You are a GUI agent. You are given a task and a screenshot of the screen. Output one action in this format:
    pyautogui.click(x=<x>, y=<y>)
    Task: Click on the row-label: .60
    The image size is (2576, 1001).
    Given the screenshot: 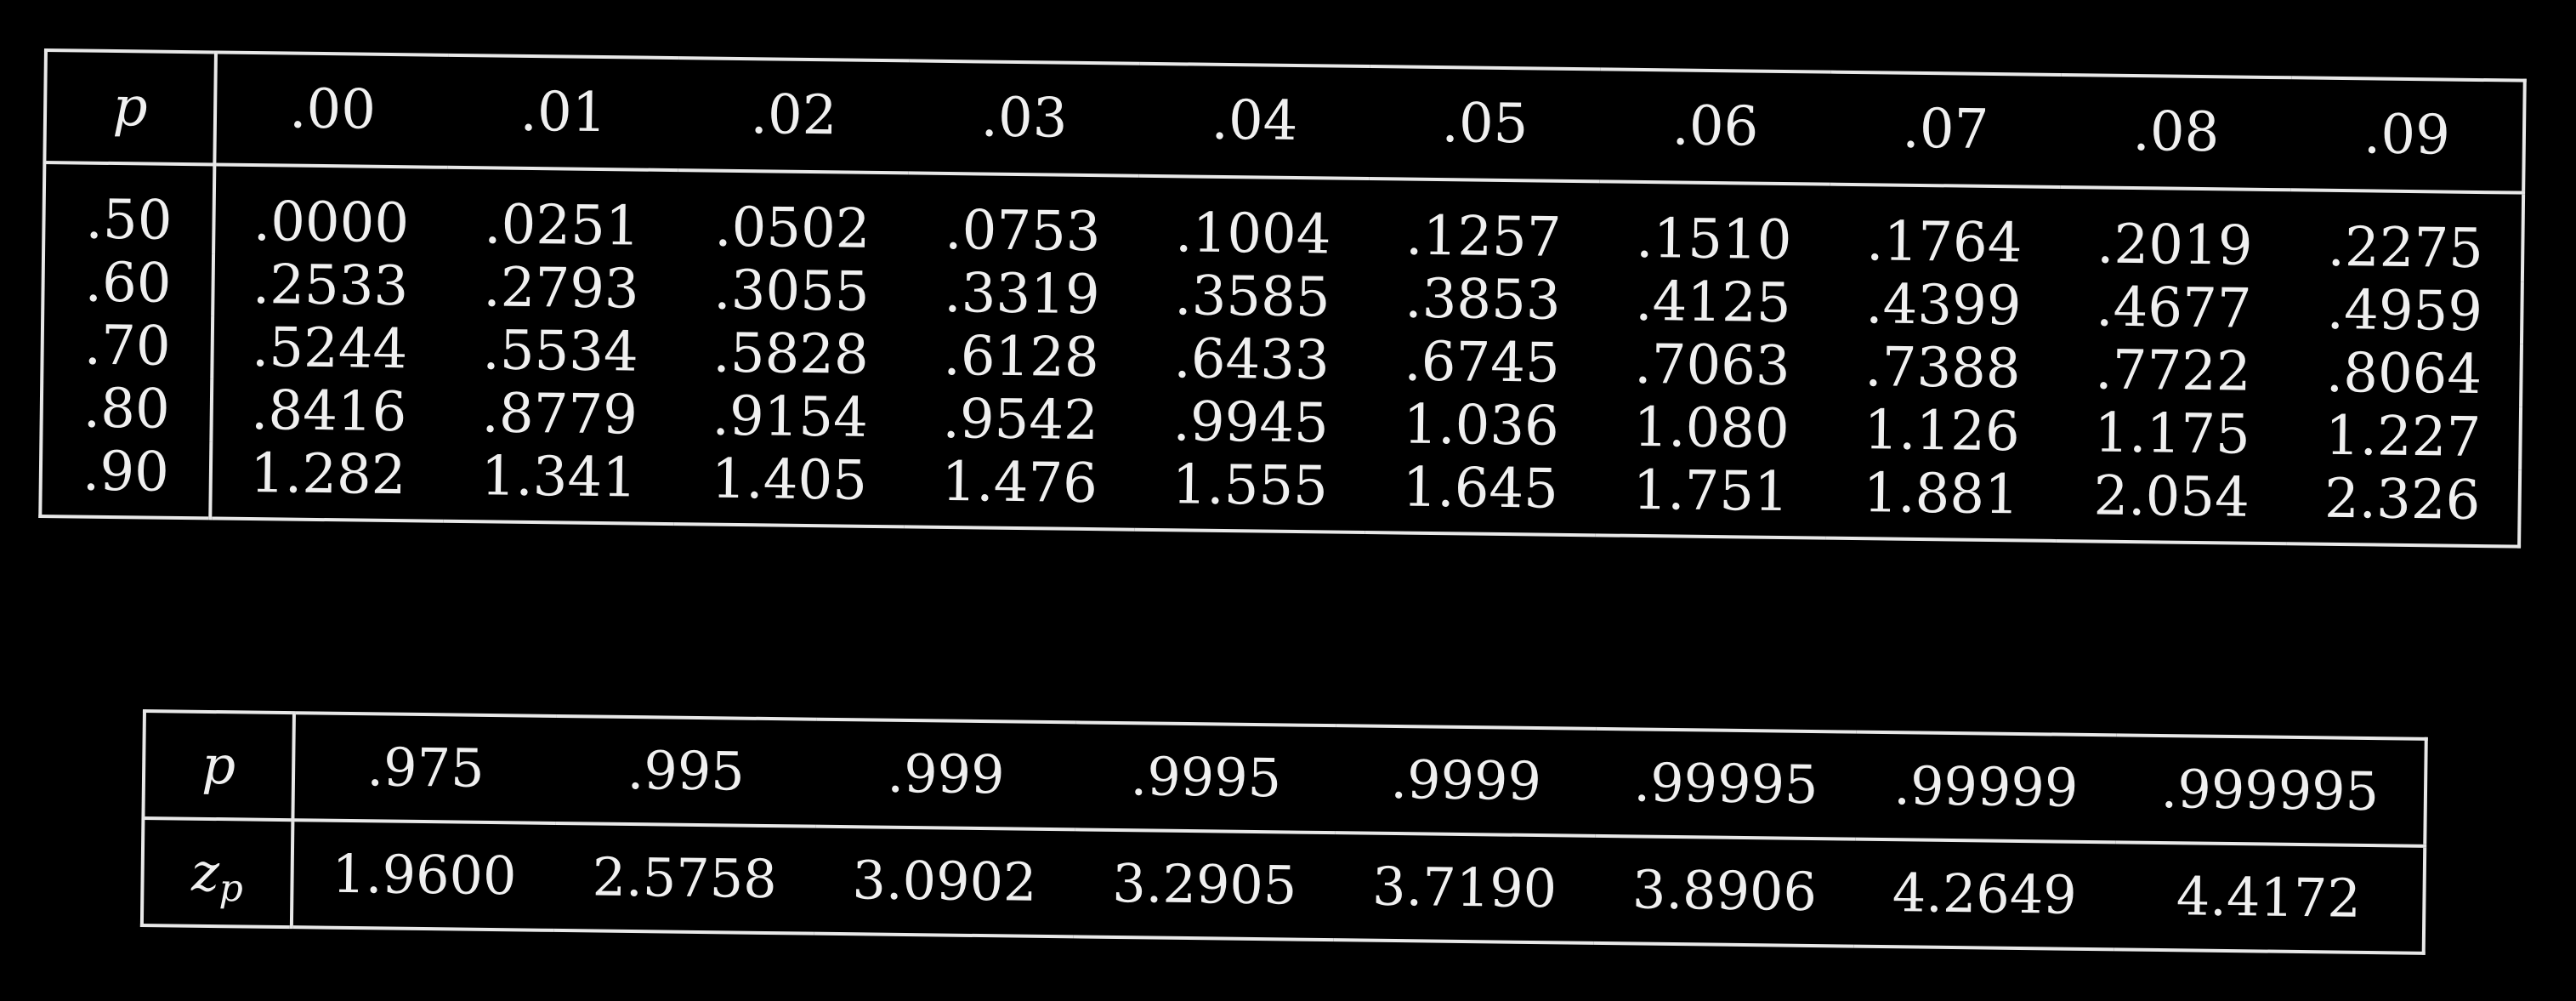 What is the action you would take?
    pyautogui.click(x=129, y=283)
    